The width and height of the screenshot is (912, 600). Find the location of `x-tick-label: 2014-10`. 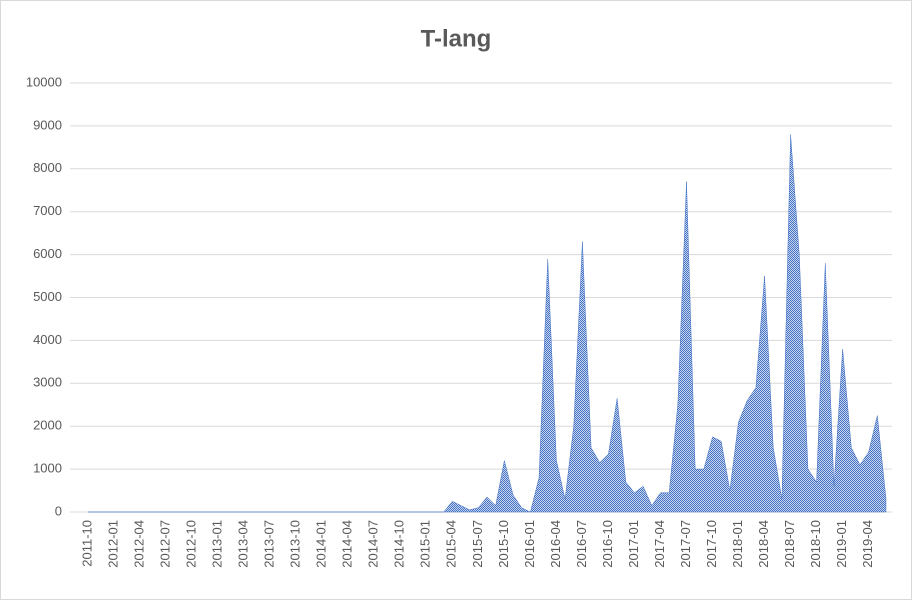

x-tick-label: 2014-10 is located at coordinates (399, 544).